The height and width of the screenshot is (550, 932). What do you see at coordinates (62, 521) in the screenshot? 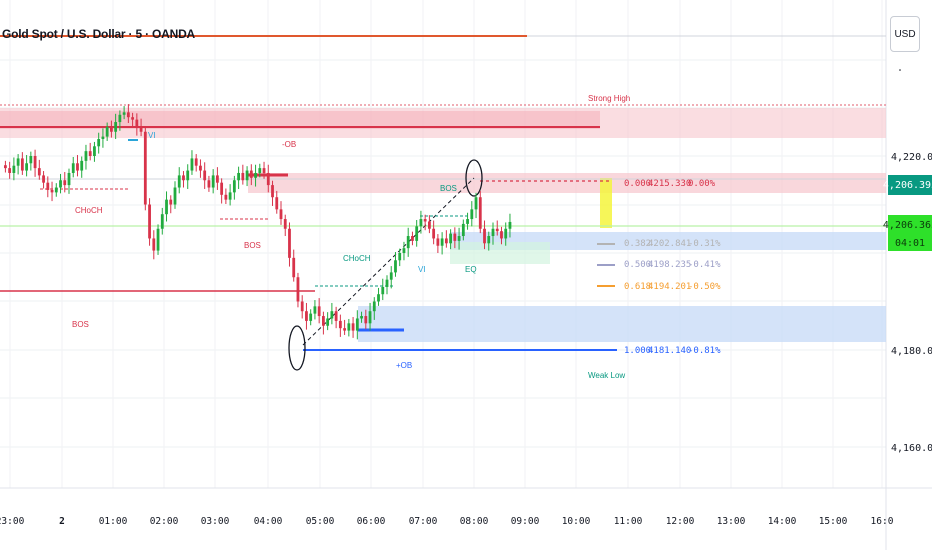
I see `time-tick-label: 2` at bounding box center [62, 521].